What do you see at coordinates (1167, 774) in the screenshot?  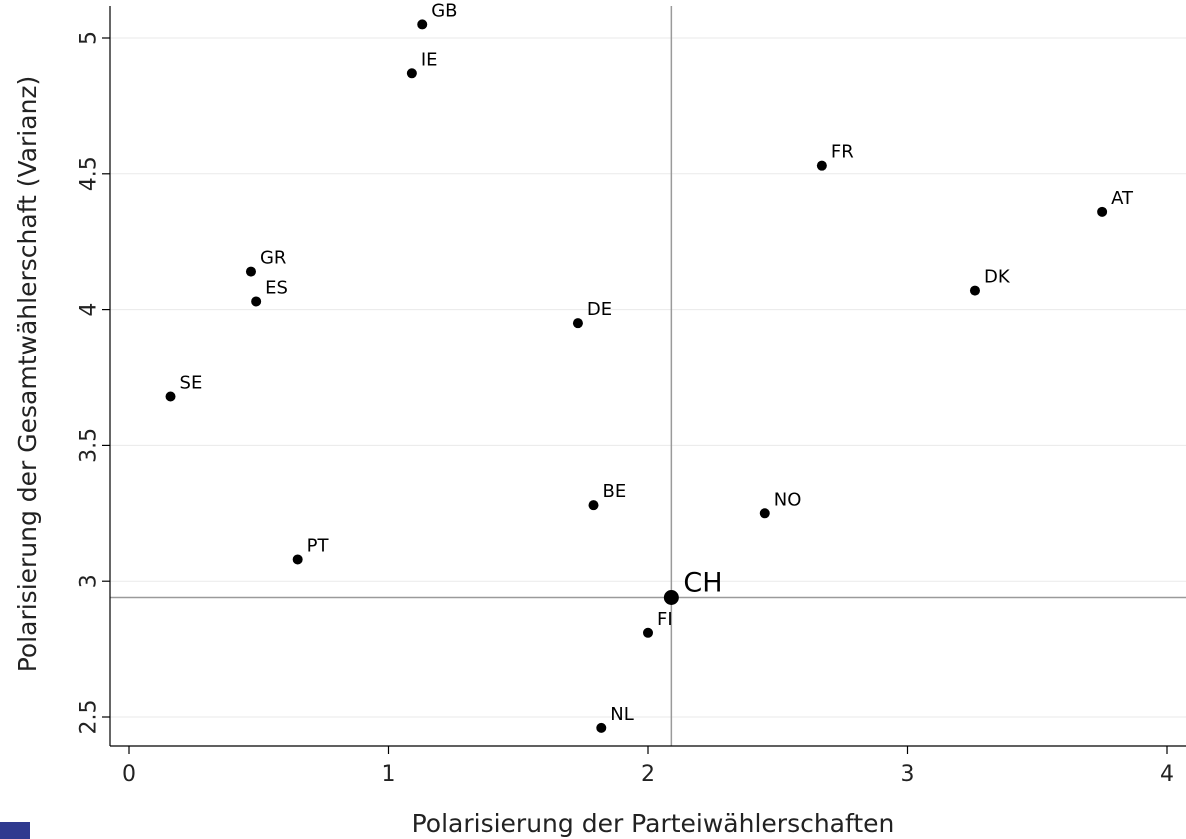 I see `x-tick-label: 4` at bounding box center [1167, 774].